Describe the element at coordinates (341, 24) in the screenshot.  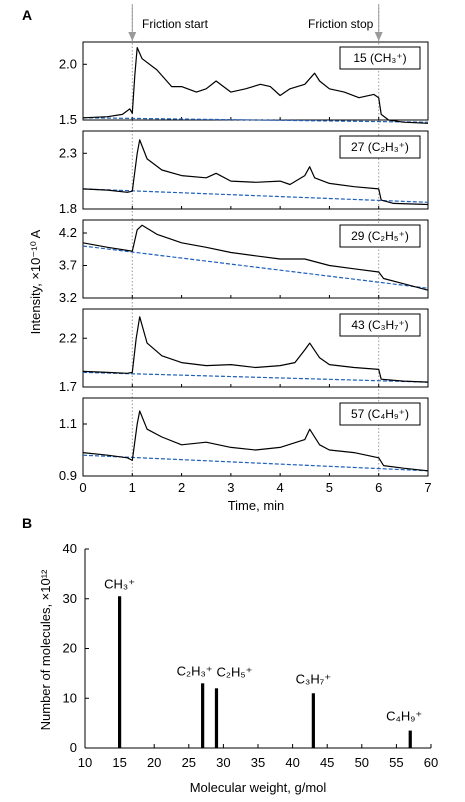
I see `annotation-friction-stop: Friction stop` at that location.